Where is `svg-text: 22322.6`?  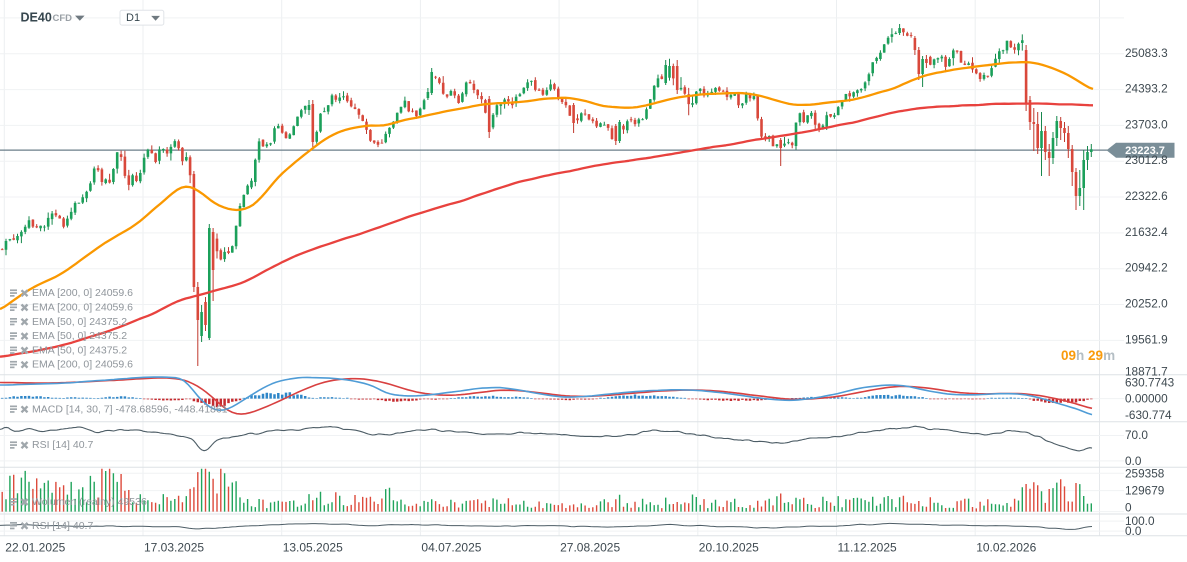 svg-text: 22322.6 is located at coordinates (1146, 196).